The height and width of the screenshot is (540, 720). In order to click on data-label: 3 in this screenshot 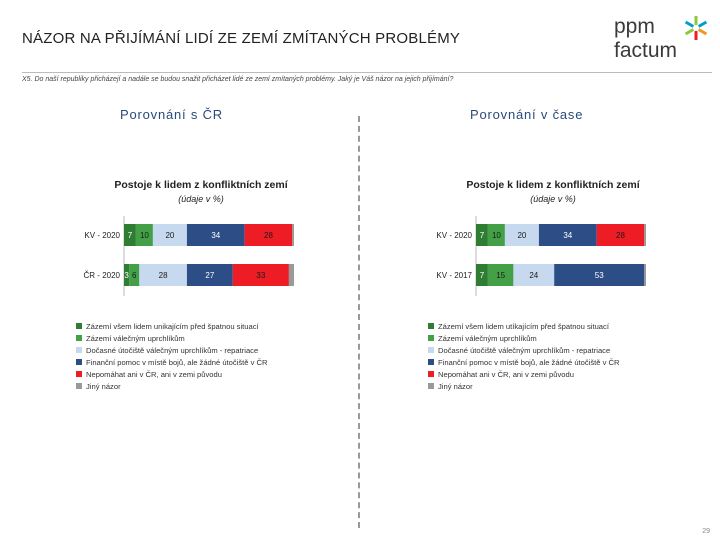, I will do `click(126, 275)`.